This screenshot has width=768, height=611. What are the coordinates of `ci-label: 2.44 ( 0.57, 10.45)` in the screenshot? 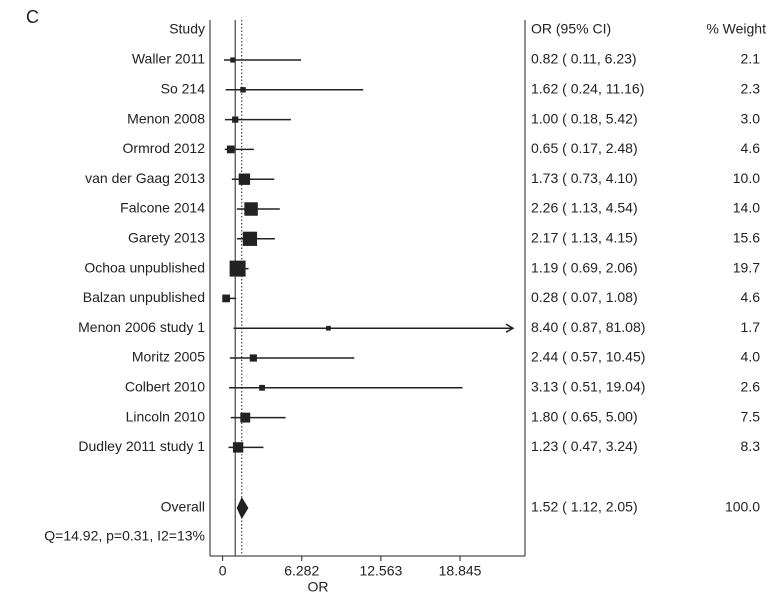 It's located at (588, 357).